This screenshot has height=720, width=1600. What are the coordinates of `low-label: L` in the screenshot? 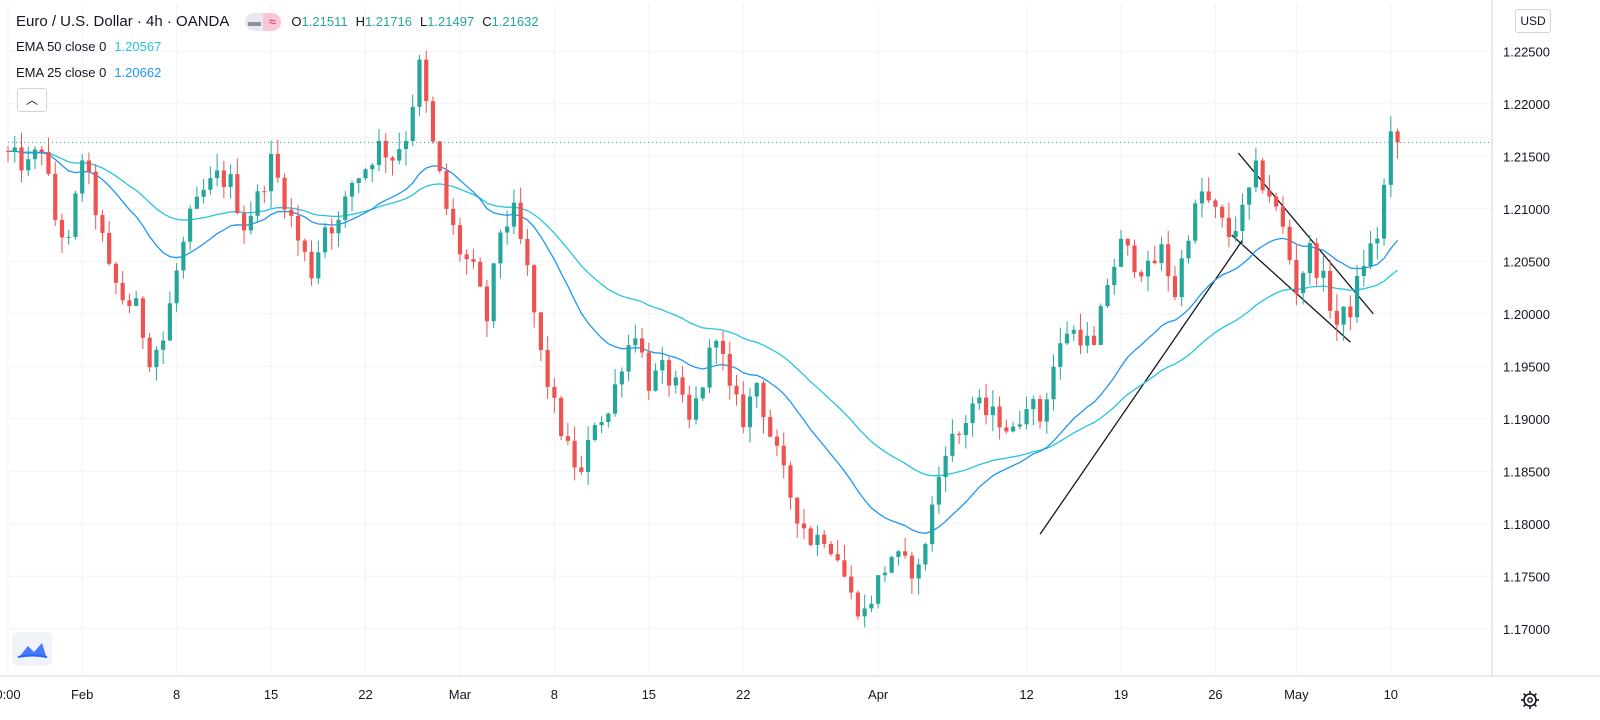 It's located at (423, 21).